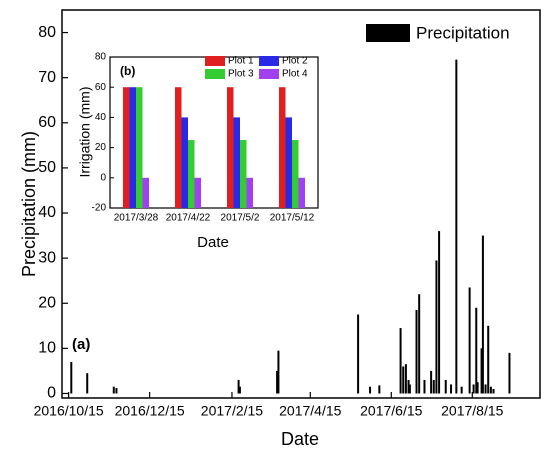 This screenshot has height=456, width=550. Describe the element at coordinates (292, 218) in the screenshot. I see `inset-x-tick-label: 2017/5/12` at that location.